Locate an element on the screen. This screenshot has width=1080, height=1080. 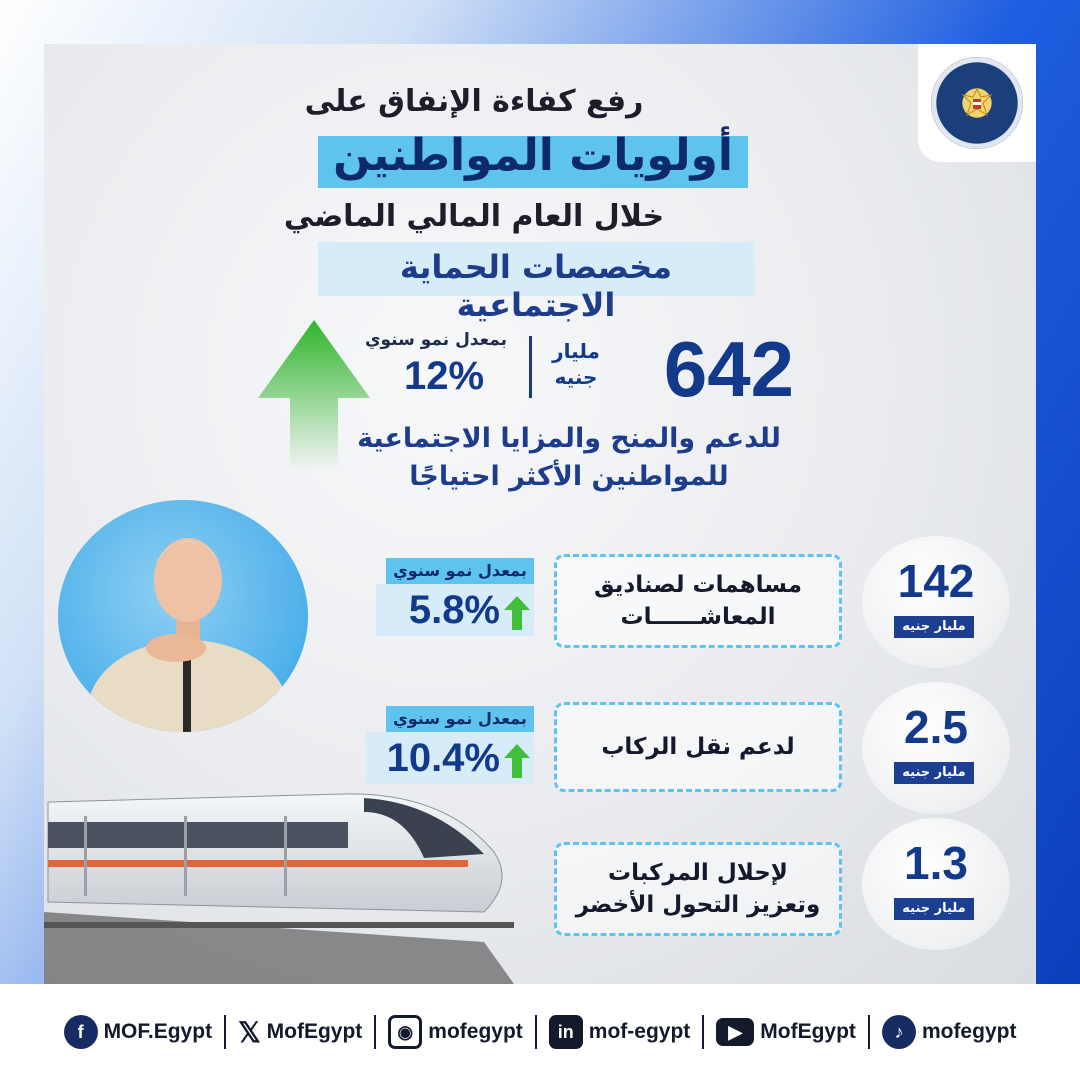
description-line-2: للمواطنين الأكثر احتياجًا is located at coordinates (569, 476).